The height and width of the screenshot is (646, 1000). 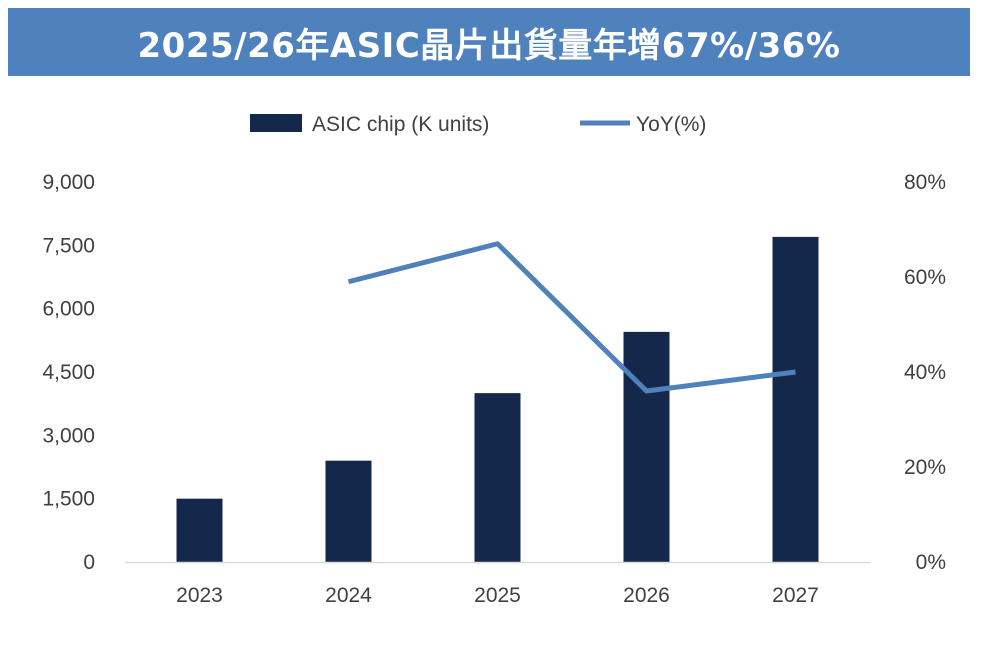 What do you see at coordinates (925, 467) in the screenshot?
I see `right-axis-tick-label: 20%` at bounding box center [925, 467].